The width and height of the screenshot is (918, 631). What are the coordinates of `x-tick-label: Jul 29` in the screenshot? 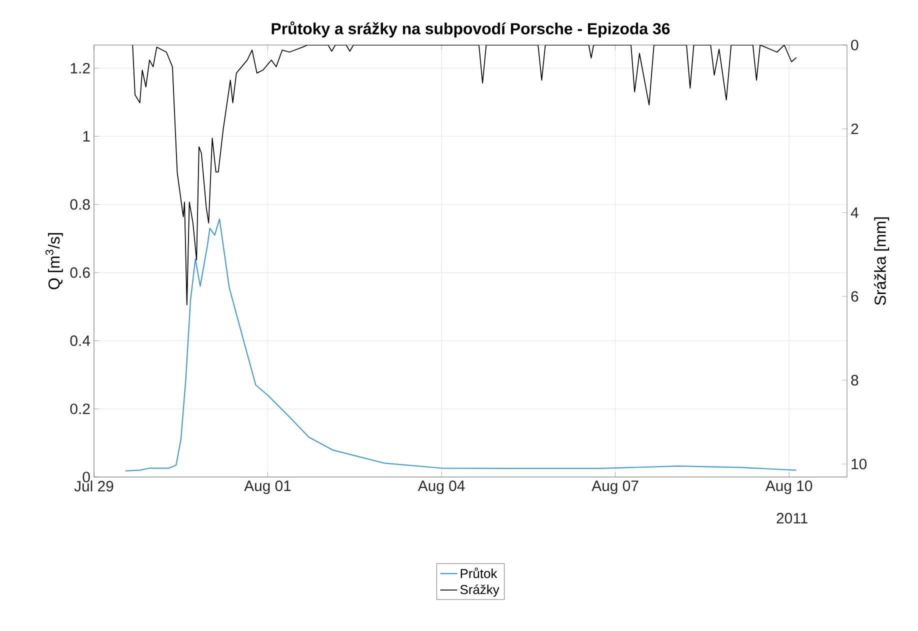 It's located at (94, 486).